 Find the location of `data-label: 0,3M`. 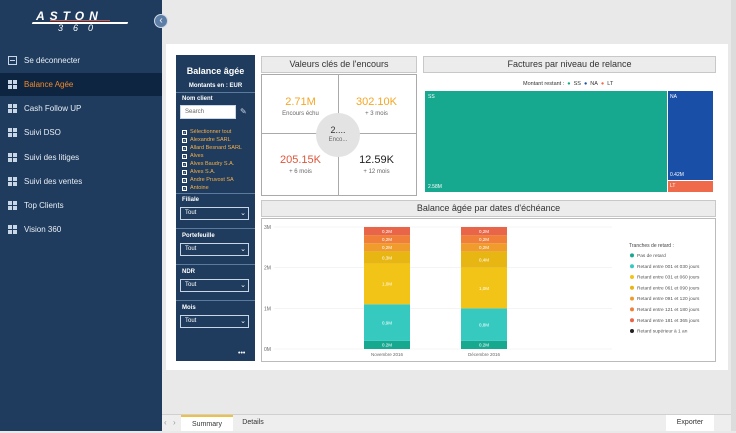

data-label: 0,3M is located at coordinates (387, 257).